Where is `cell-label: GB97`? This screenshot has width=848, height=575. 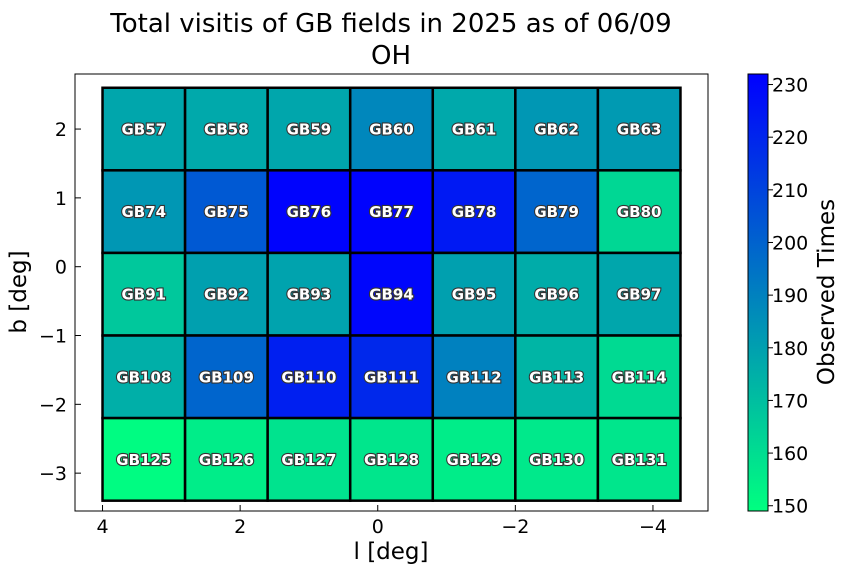
cell-label: GB97 is located at coordinates (639, 295).